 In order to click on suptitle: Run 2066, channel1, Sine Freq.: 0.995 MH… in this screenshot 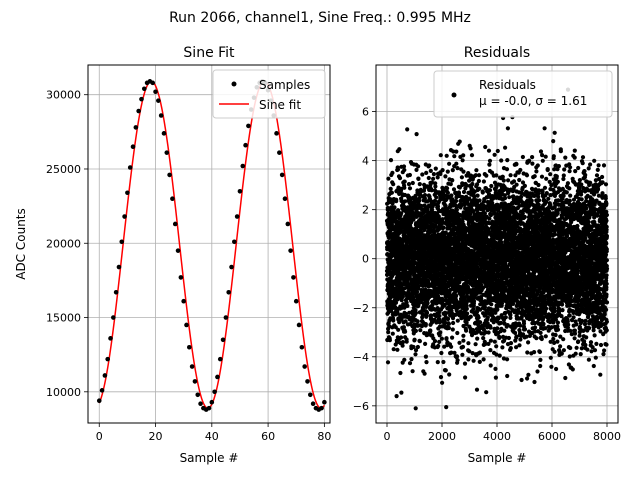, I will do `click(320, 18)`.